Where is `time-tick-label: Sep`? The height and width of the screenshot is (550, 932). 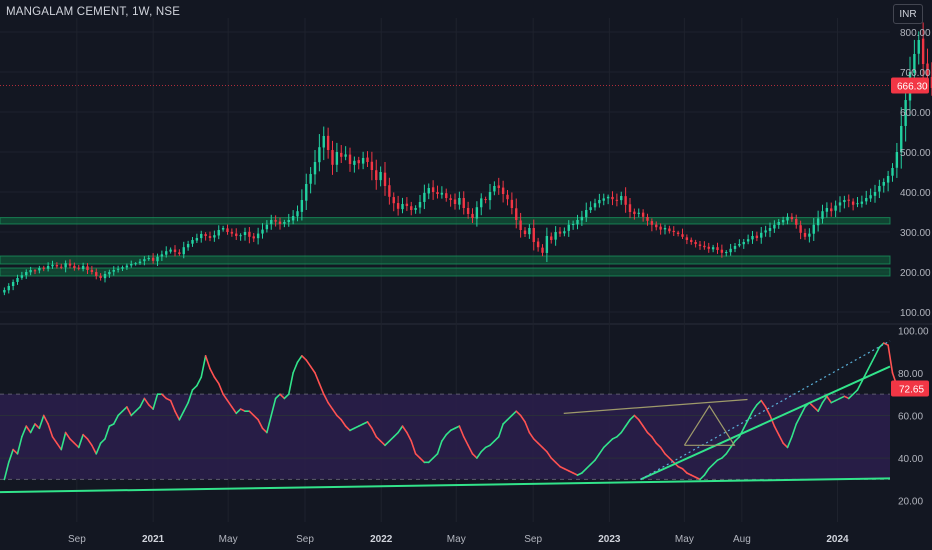
time-tick-label: Sep is located at coordinates (533, 539).